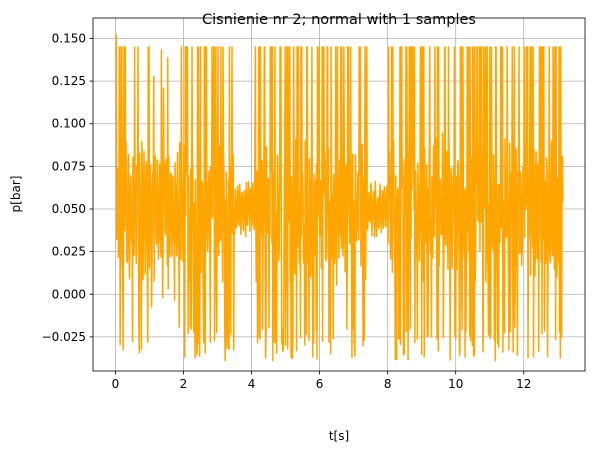 The height and width of the screenshot is (455, 599). I want to click on y-tick-label: 0.075, so click(69, 166).